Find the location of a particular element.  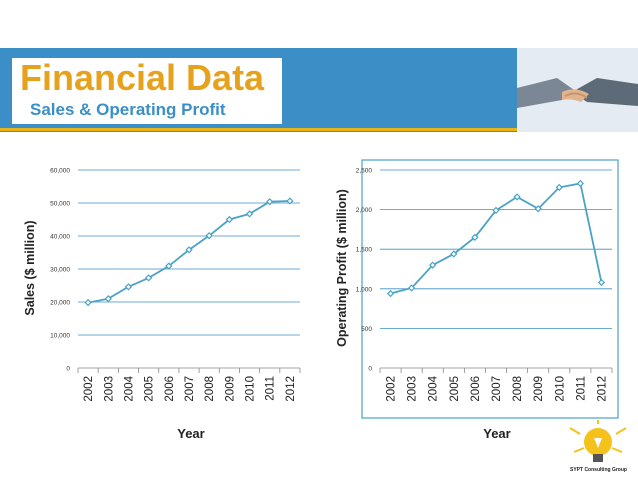

handshake-photo is located at coordinates (577, 90).